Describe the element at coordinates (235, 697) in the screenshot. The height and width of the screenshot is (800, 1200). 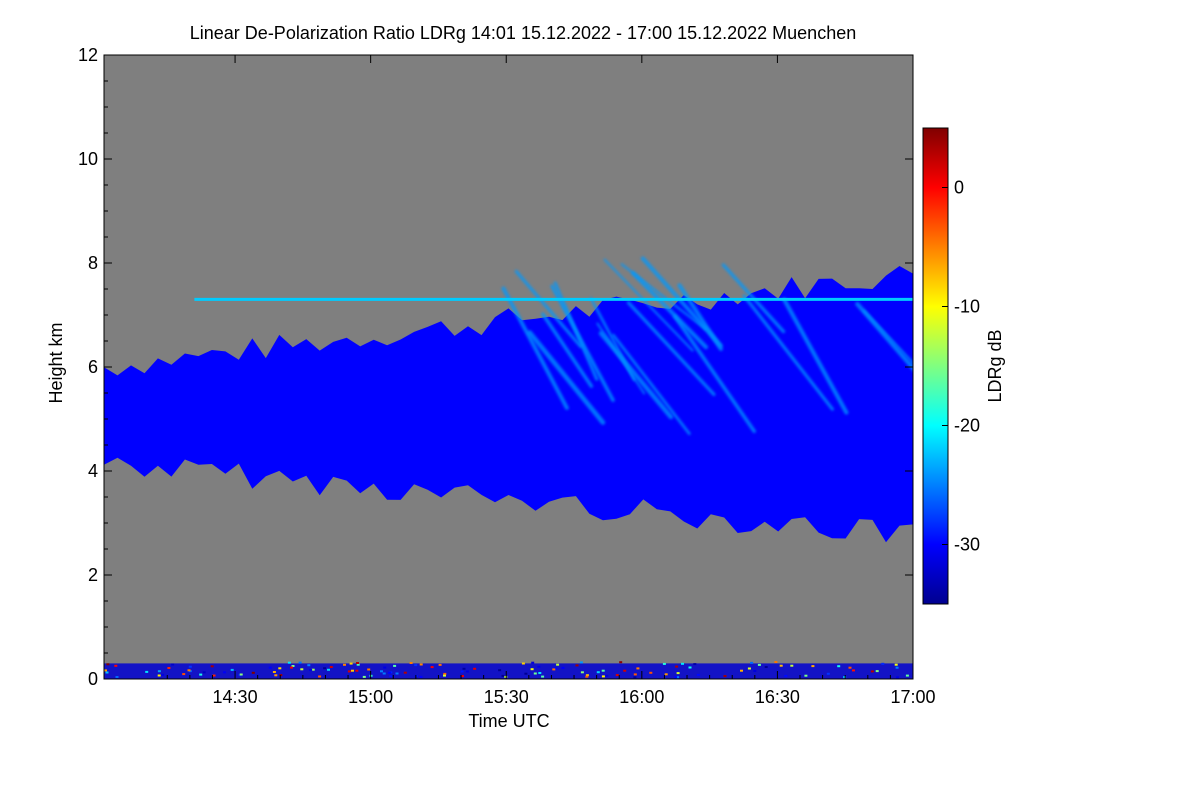
I see `x-tick-label: 14:30` at that location.